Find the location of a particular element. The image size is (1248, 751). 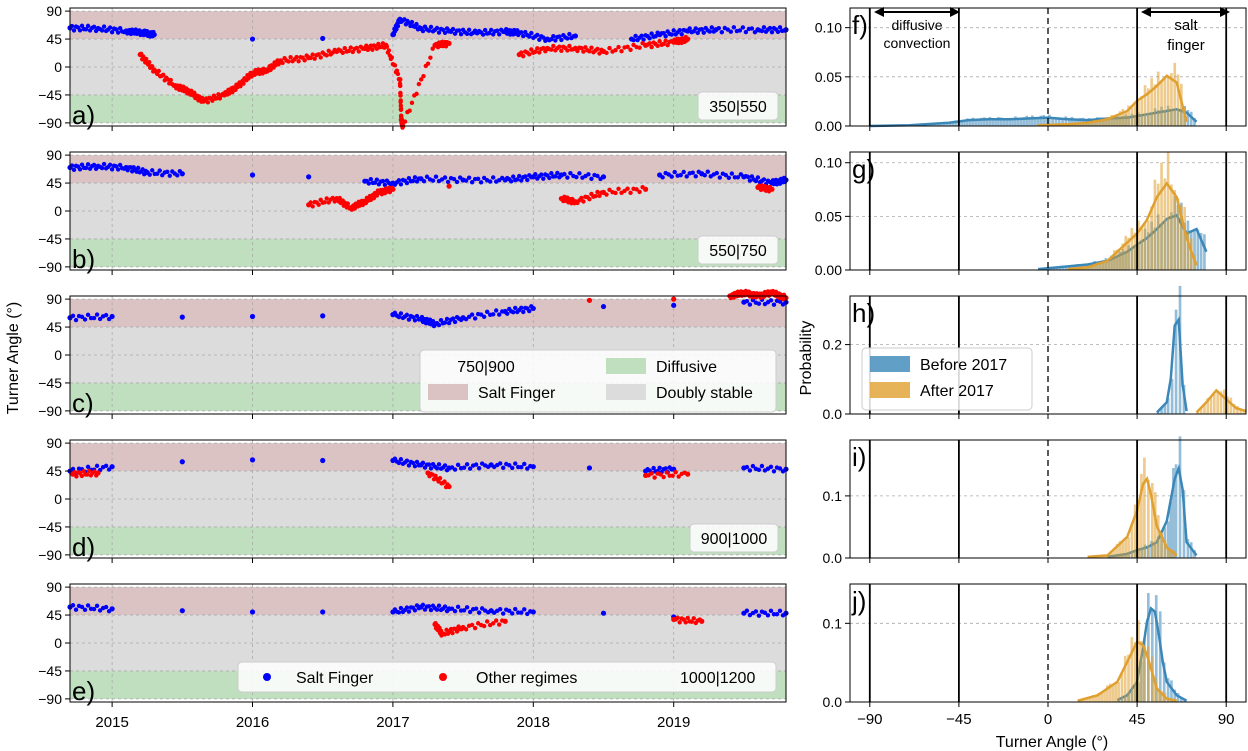

legend-label-diffusive: Diffusive is located at coordinates (686, 367).